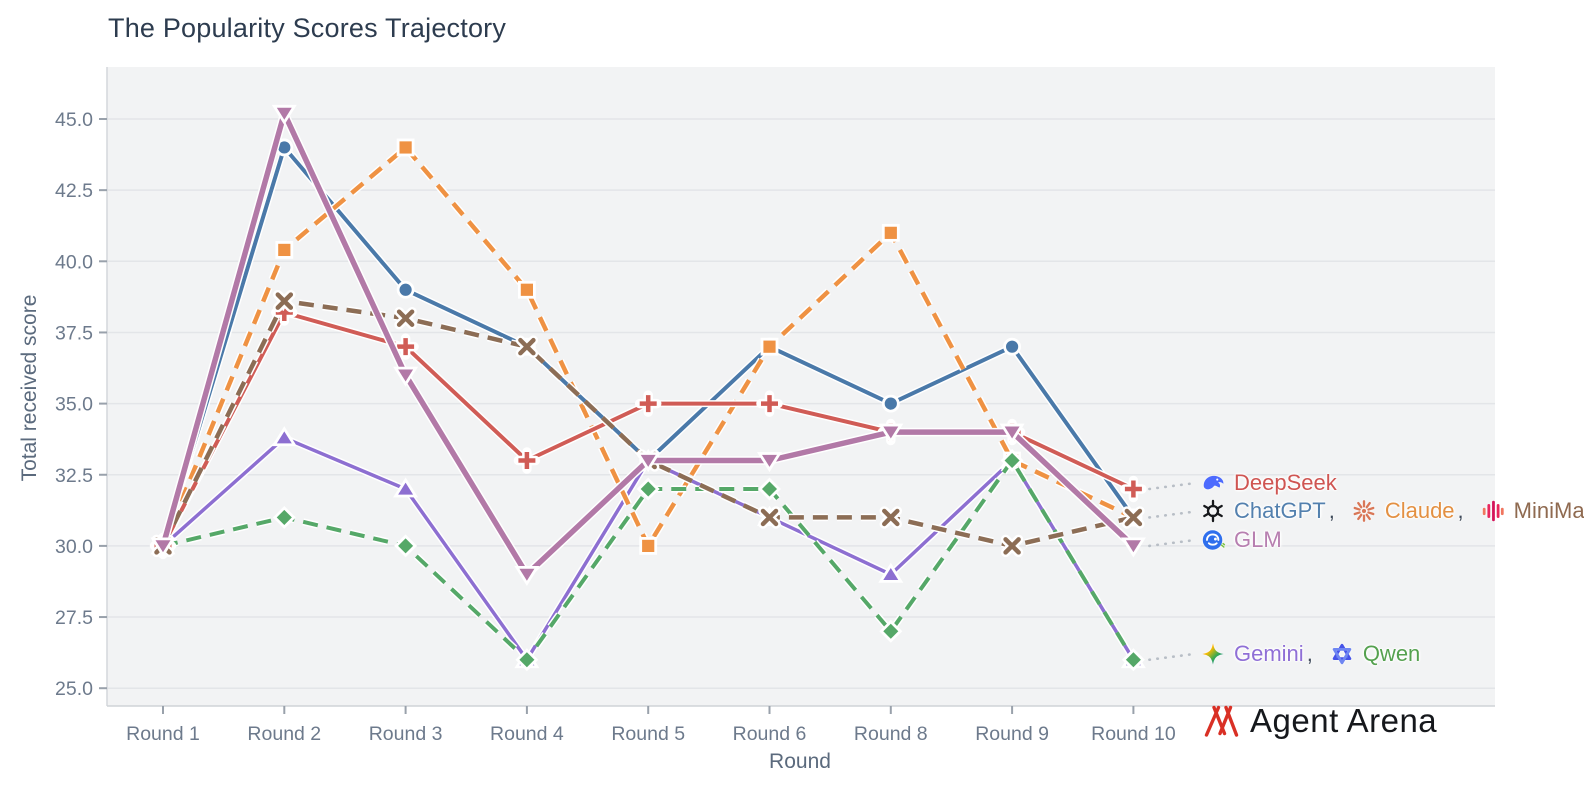 This screenshot has width=1584, height=799. I want to click on y-tick-label: 40.0, so click(74, 262).